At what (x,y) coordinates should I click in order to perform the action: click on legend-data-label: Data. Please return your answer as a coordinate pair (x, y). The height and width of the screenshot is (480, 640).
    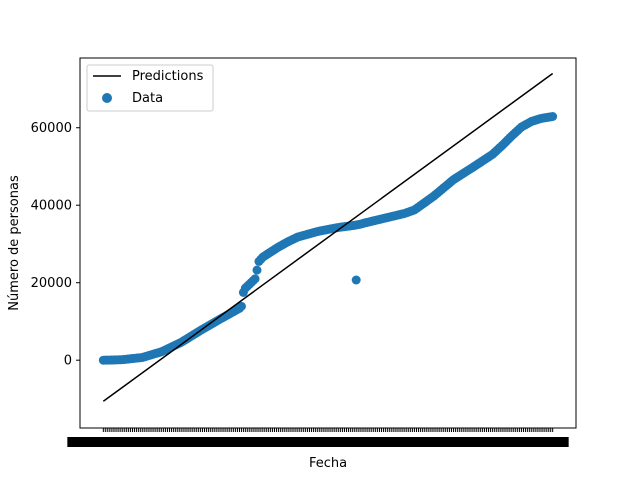
    Looking at the image, I should click on (147, 98).